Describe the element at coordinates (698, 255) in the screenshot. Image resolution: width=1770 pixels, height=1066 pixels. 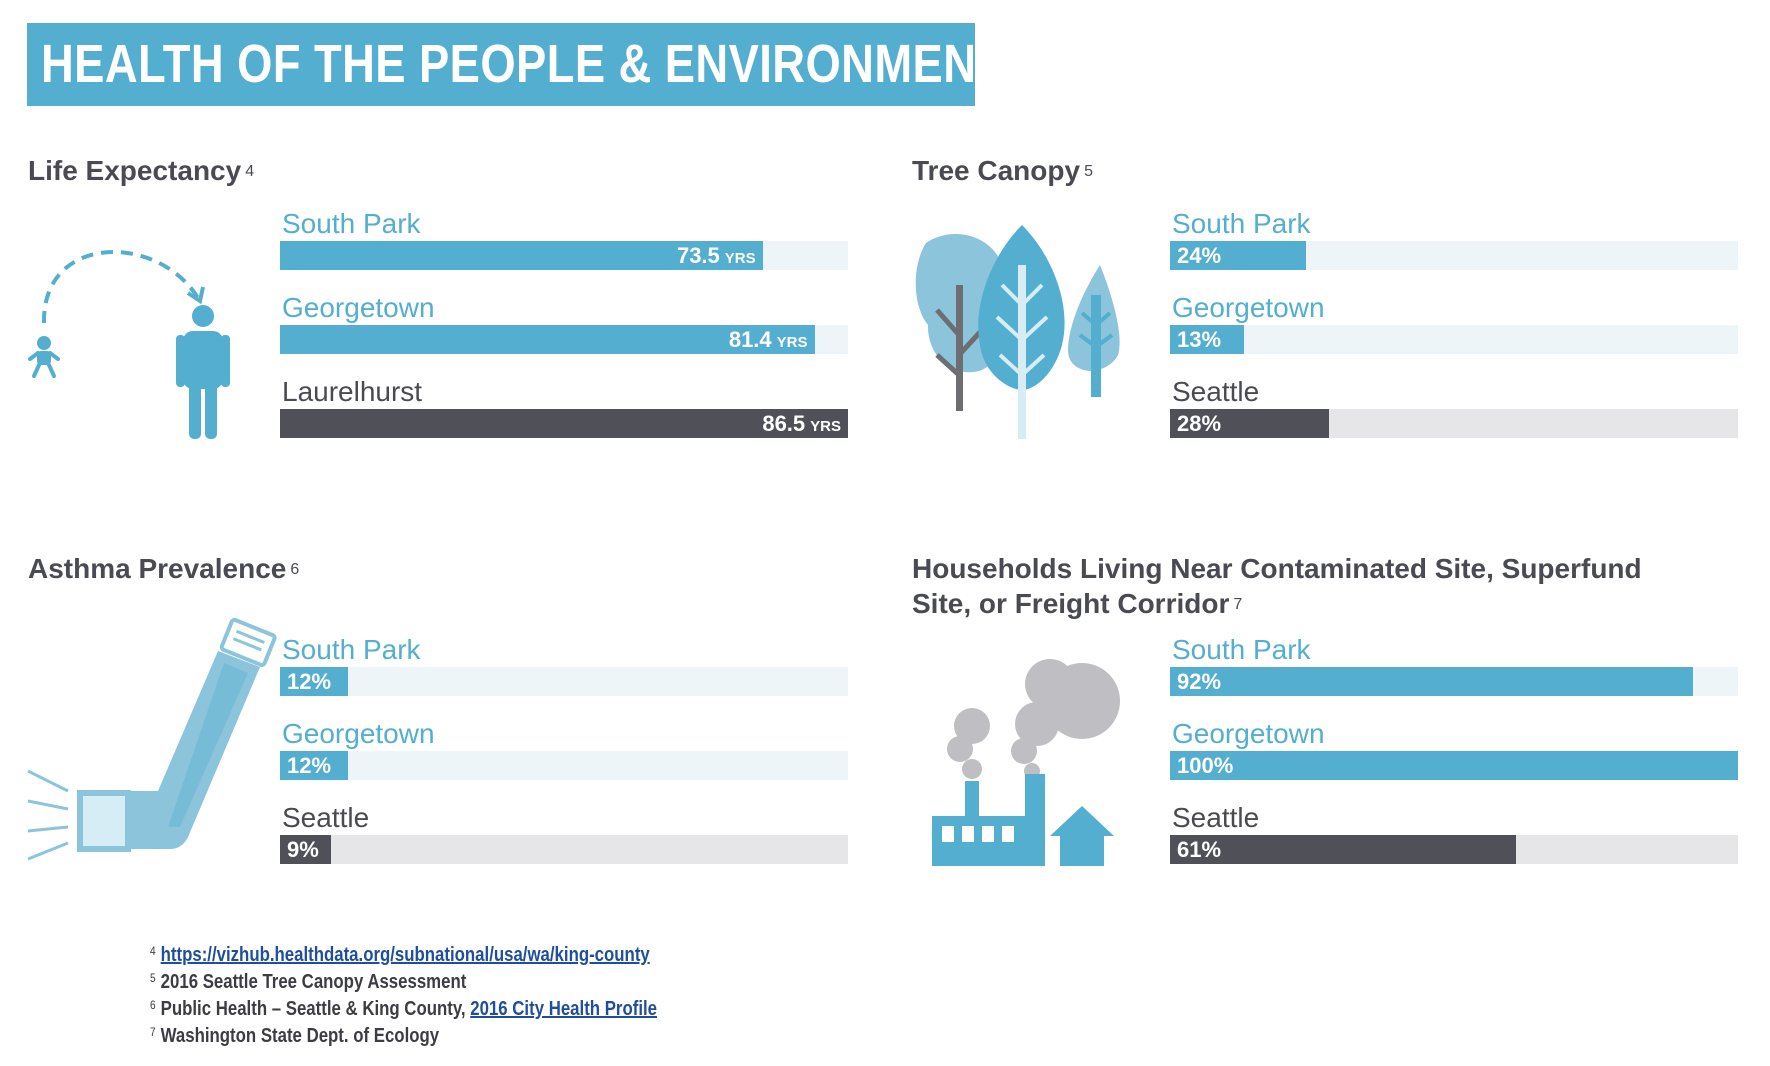
I see `bar-value-number: 73.5` at that location.